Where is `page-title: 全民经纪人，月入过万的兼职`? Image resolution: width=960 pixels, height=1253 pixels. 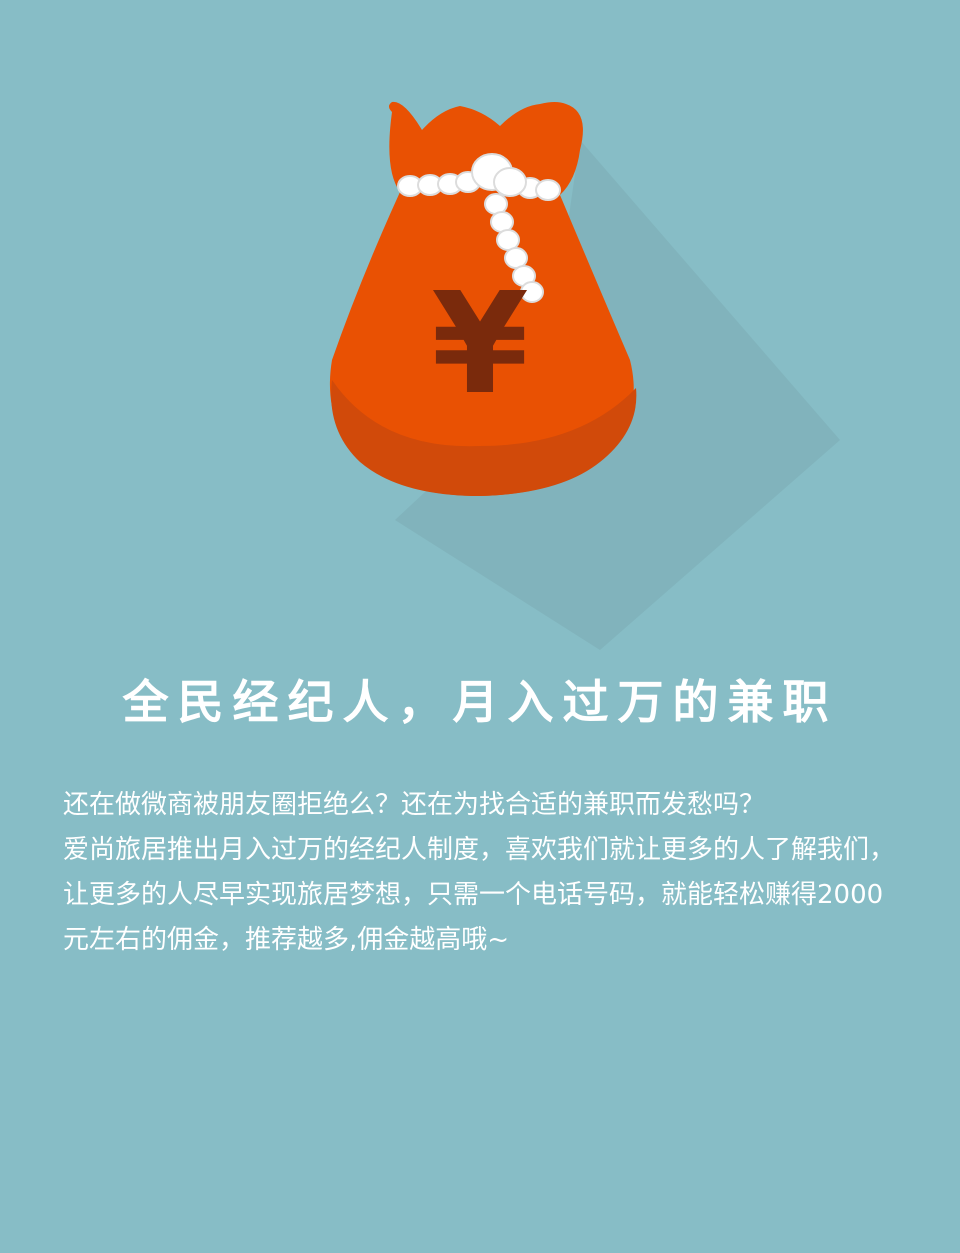 page-title: 全民经纪人，月入过万的兼职 is located at coordinates (480, 702).